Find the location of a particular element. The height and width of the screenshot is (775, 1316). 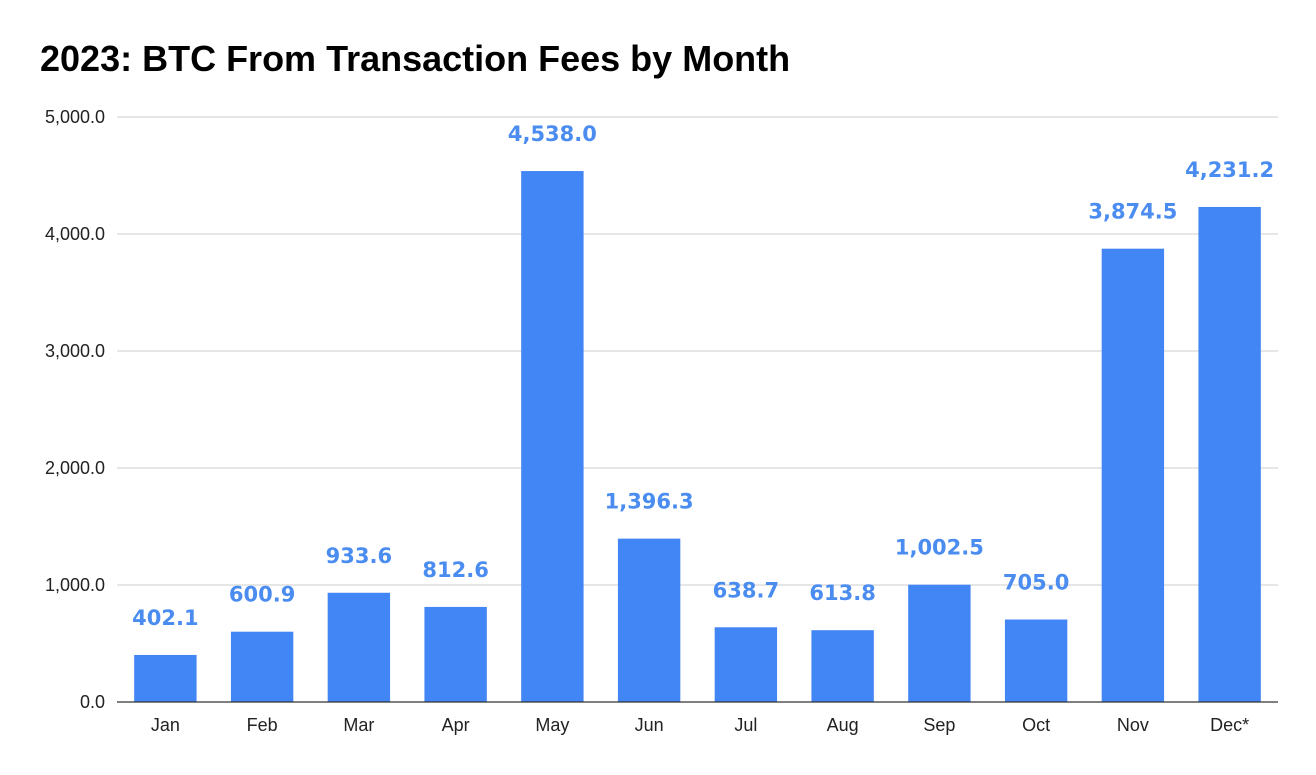

data-label: 933.6 is located at coordinates (359, 556).